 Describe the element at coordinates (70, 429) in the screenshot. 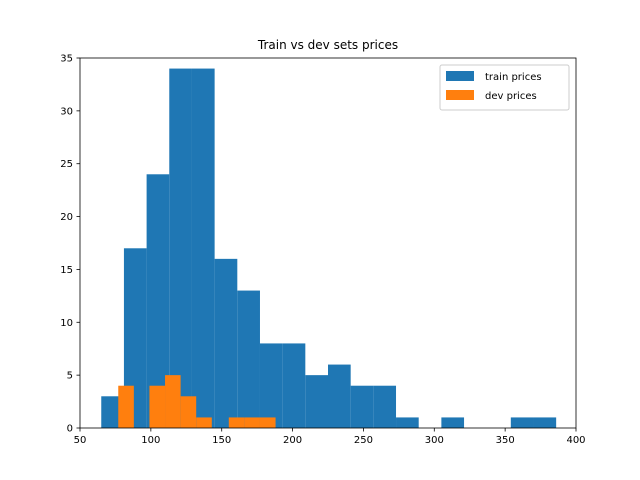

I see `y-tick-label: 0` at that location.